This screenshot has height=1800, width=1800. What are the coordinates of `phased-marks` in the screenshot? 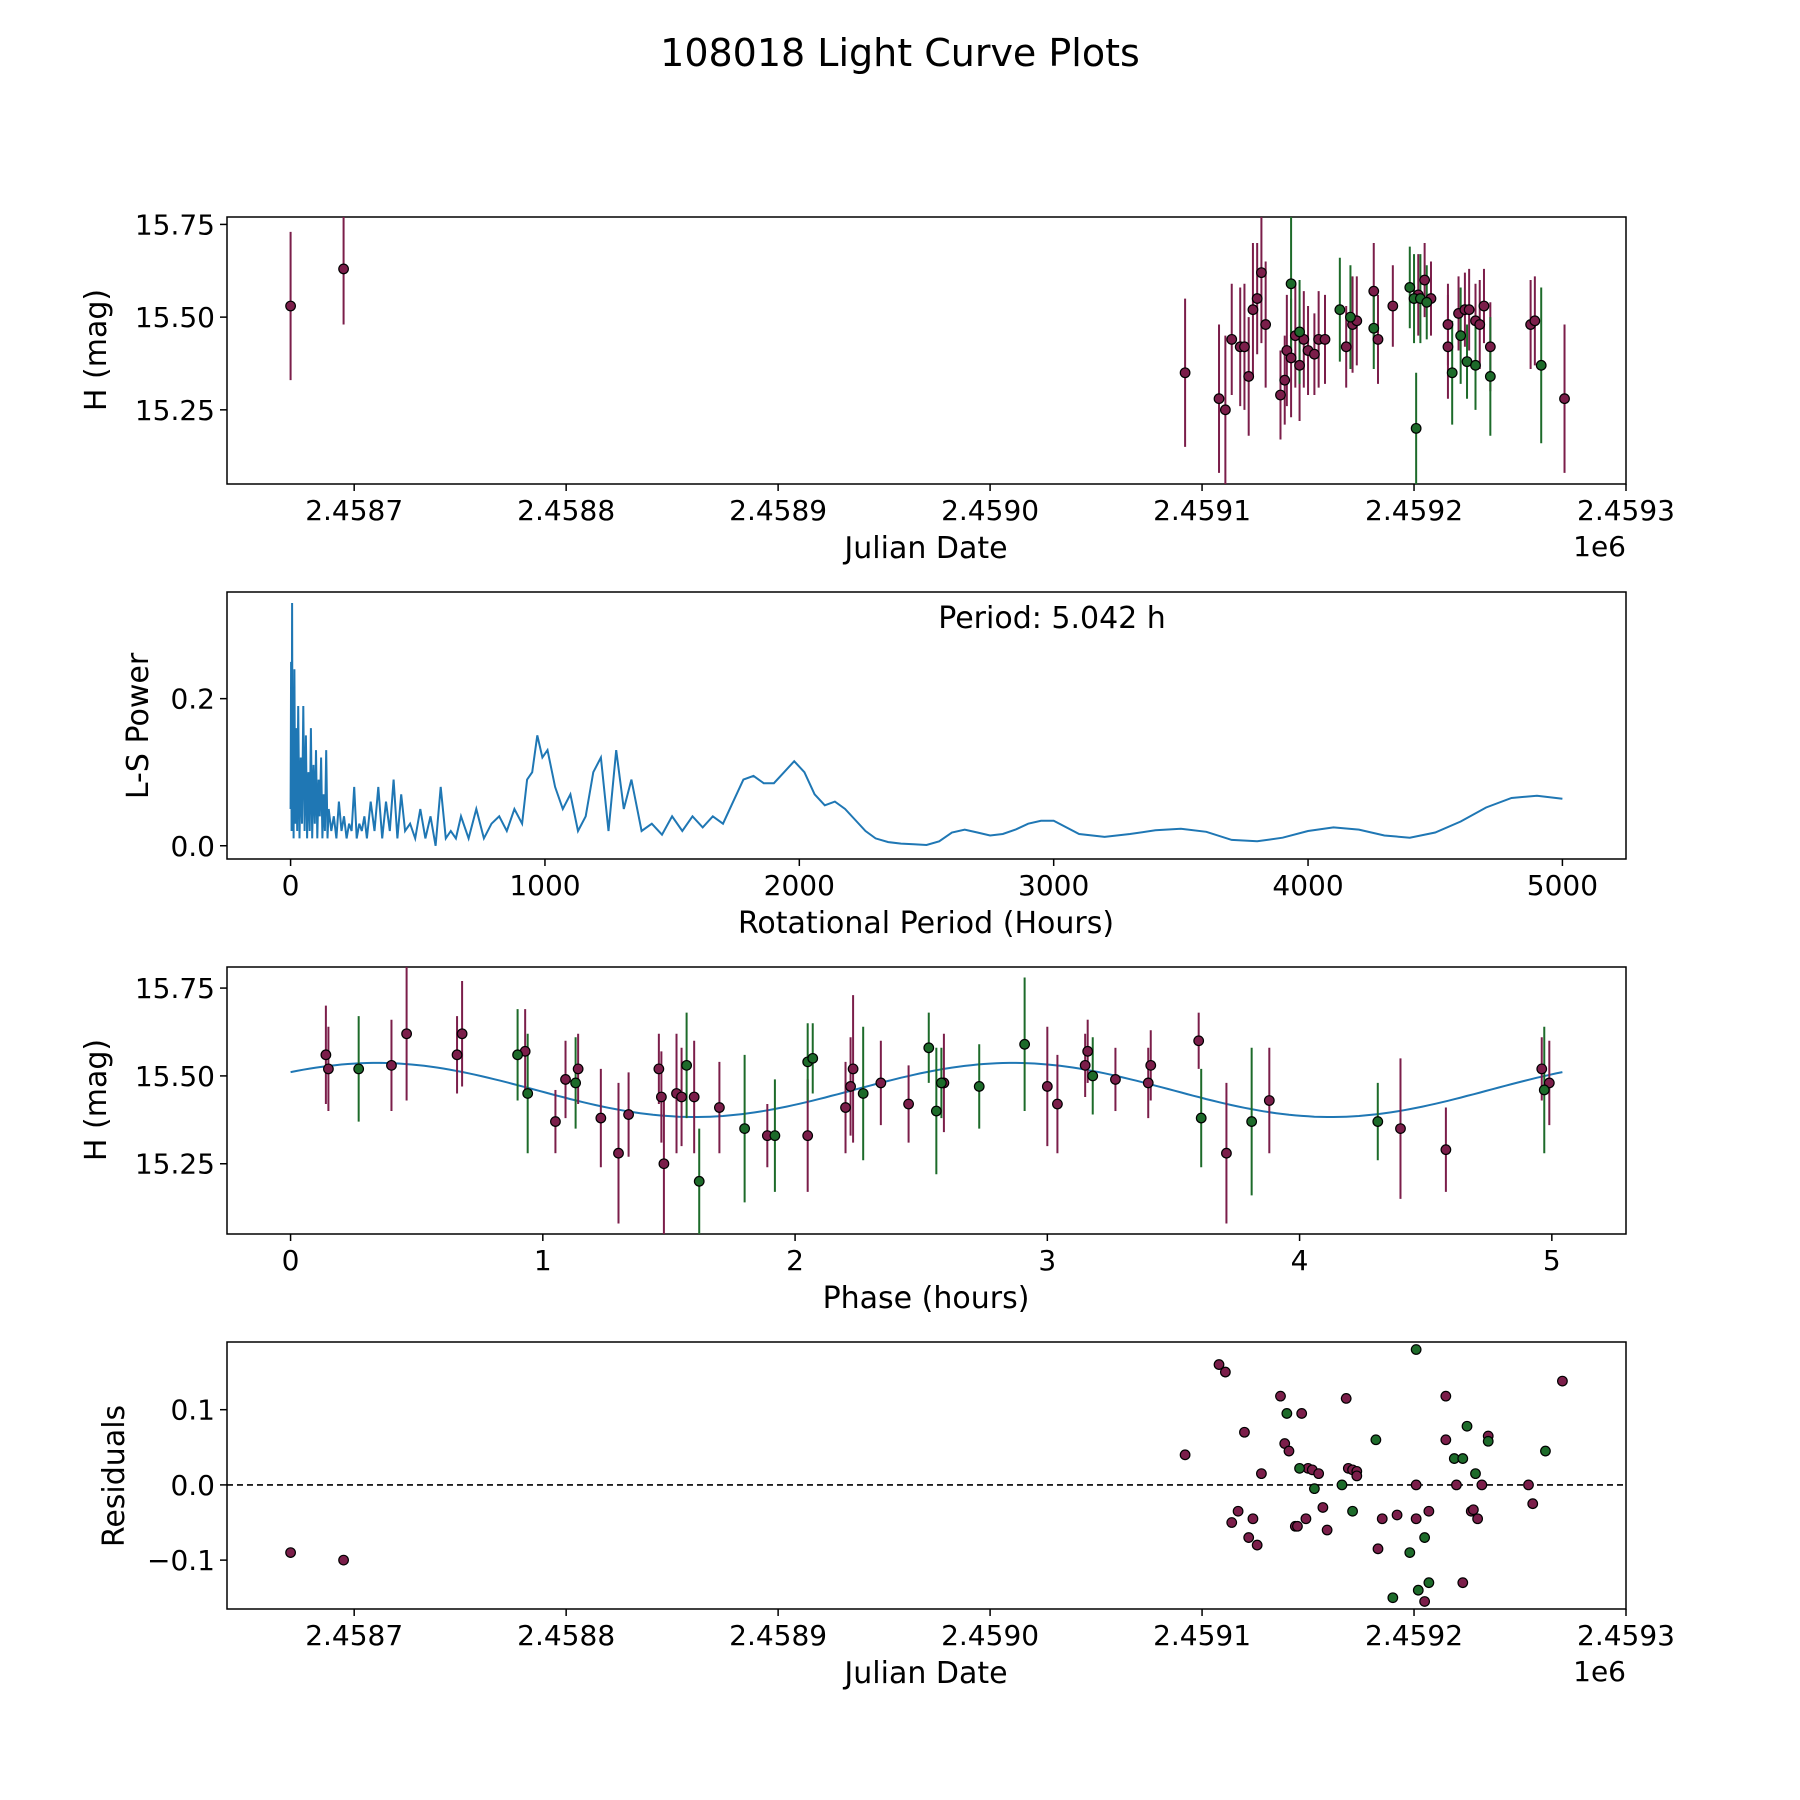 It's located at (926, 1100).